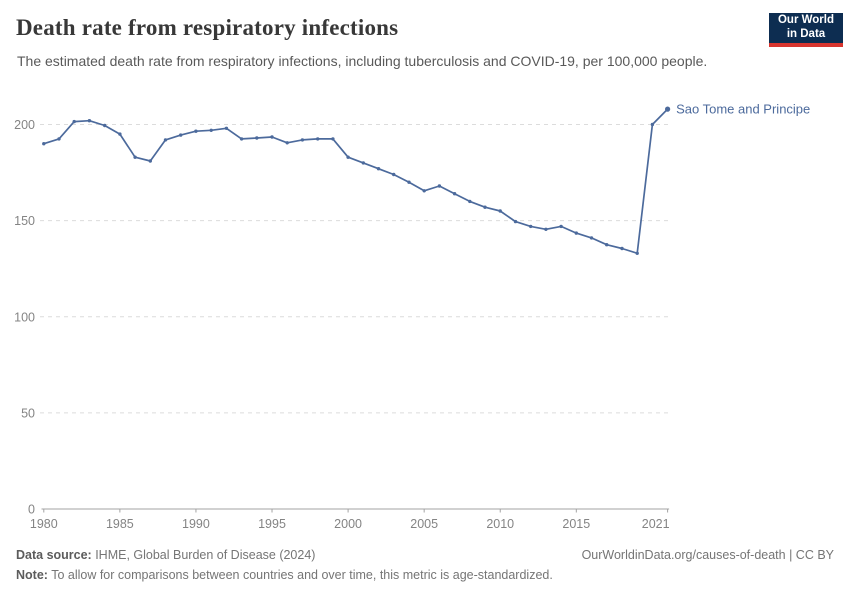  Describe the element at coordinates (576, 524) in the screenshot. I see `svg-text: 2015` at that location.